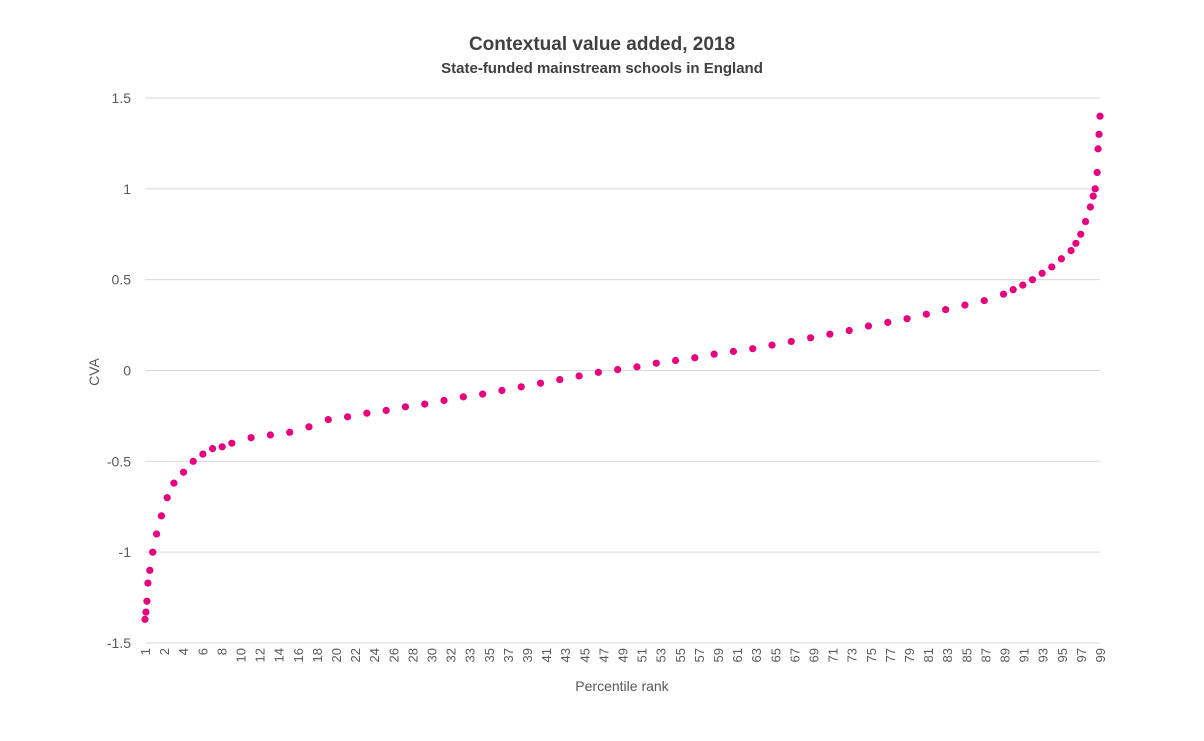 The height and width of the screenshot is (741, 1204). I want to click on x-tick-label: 73, so click(852, 655).